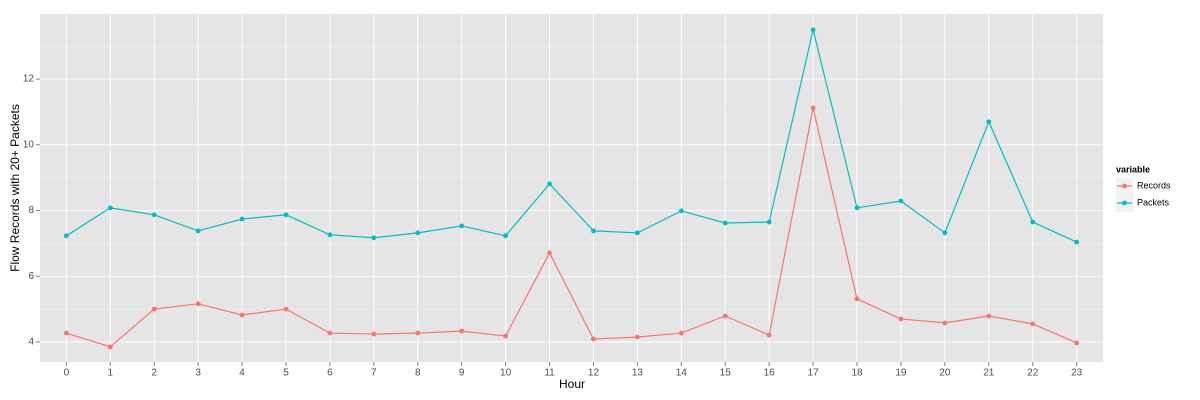 Image resolution: width=1200 pixels, height=400 pixels. What do you see at coordinates (682, 373) in the screenshot?
I see `x-tick-label: 14` at bounding box center [682, 373].